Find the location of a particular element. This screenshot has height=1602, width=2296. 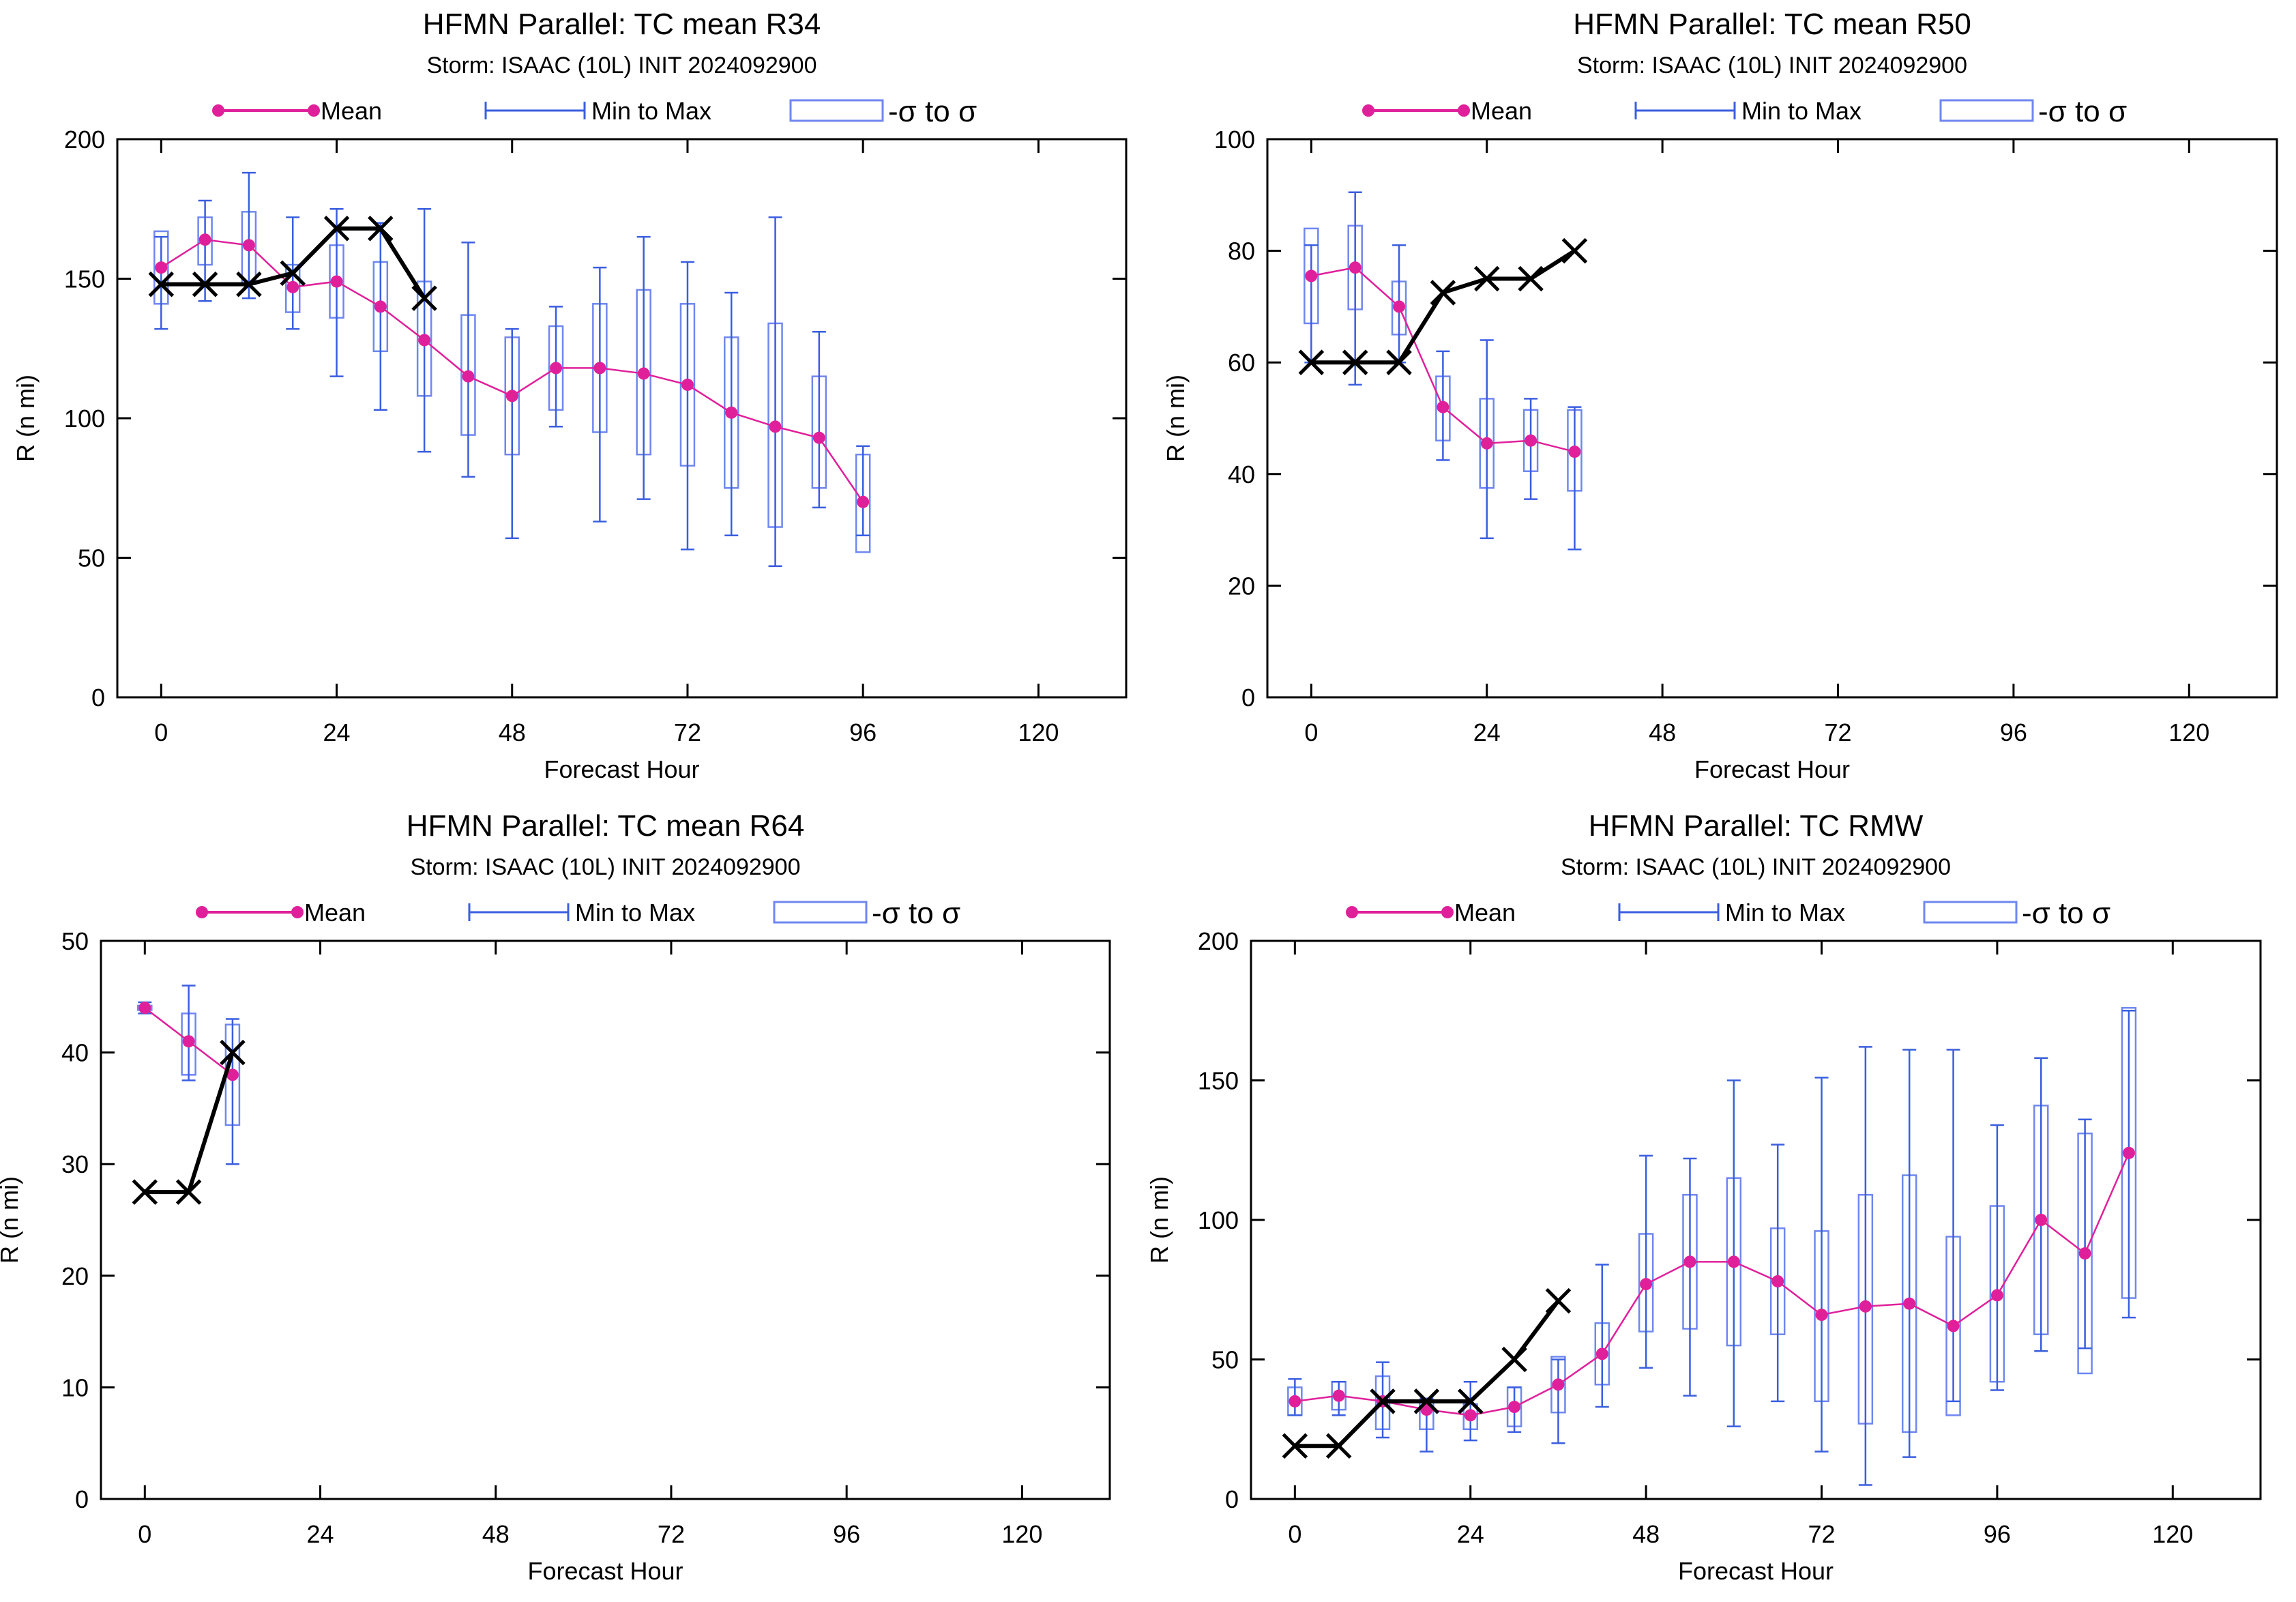

x-tick-label: 0 is located at coordinates (1294, 1534).